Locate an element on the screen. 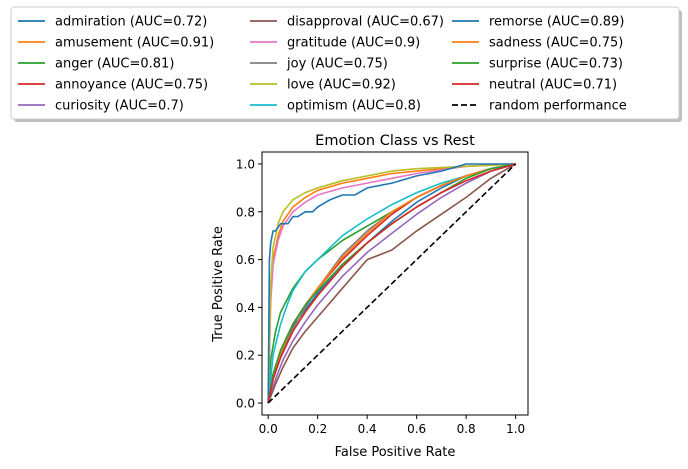 Image resolution: width=688 pixels, height=469 pixels. legend-entry: love (AUC=0.92) is located at coordinates (323, 85).